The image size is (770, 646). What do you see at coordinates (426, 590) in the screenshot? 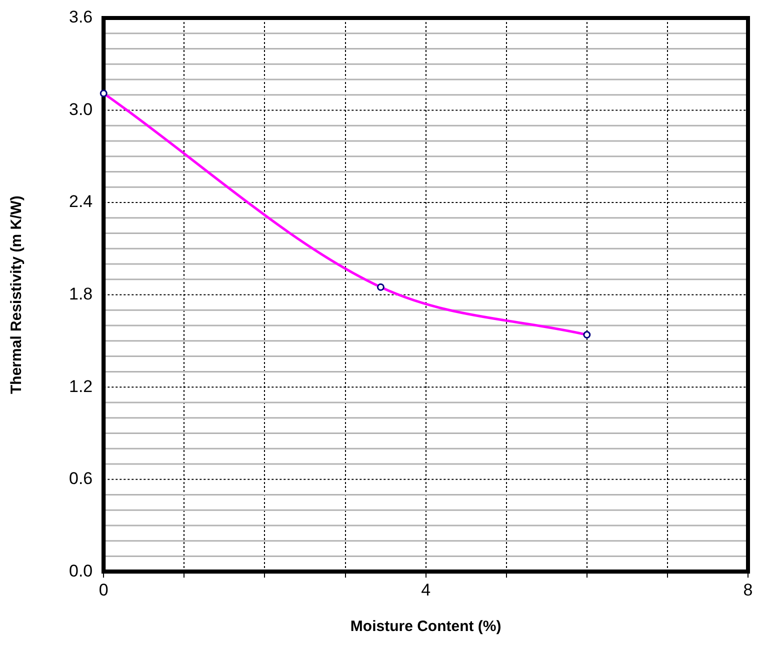
I see `x-tick-label: 4` at bounding box center [426, 590].